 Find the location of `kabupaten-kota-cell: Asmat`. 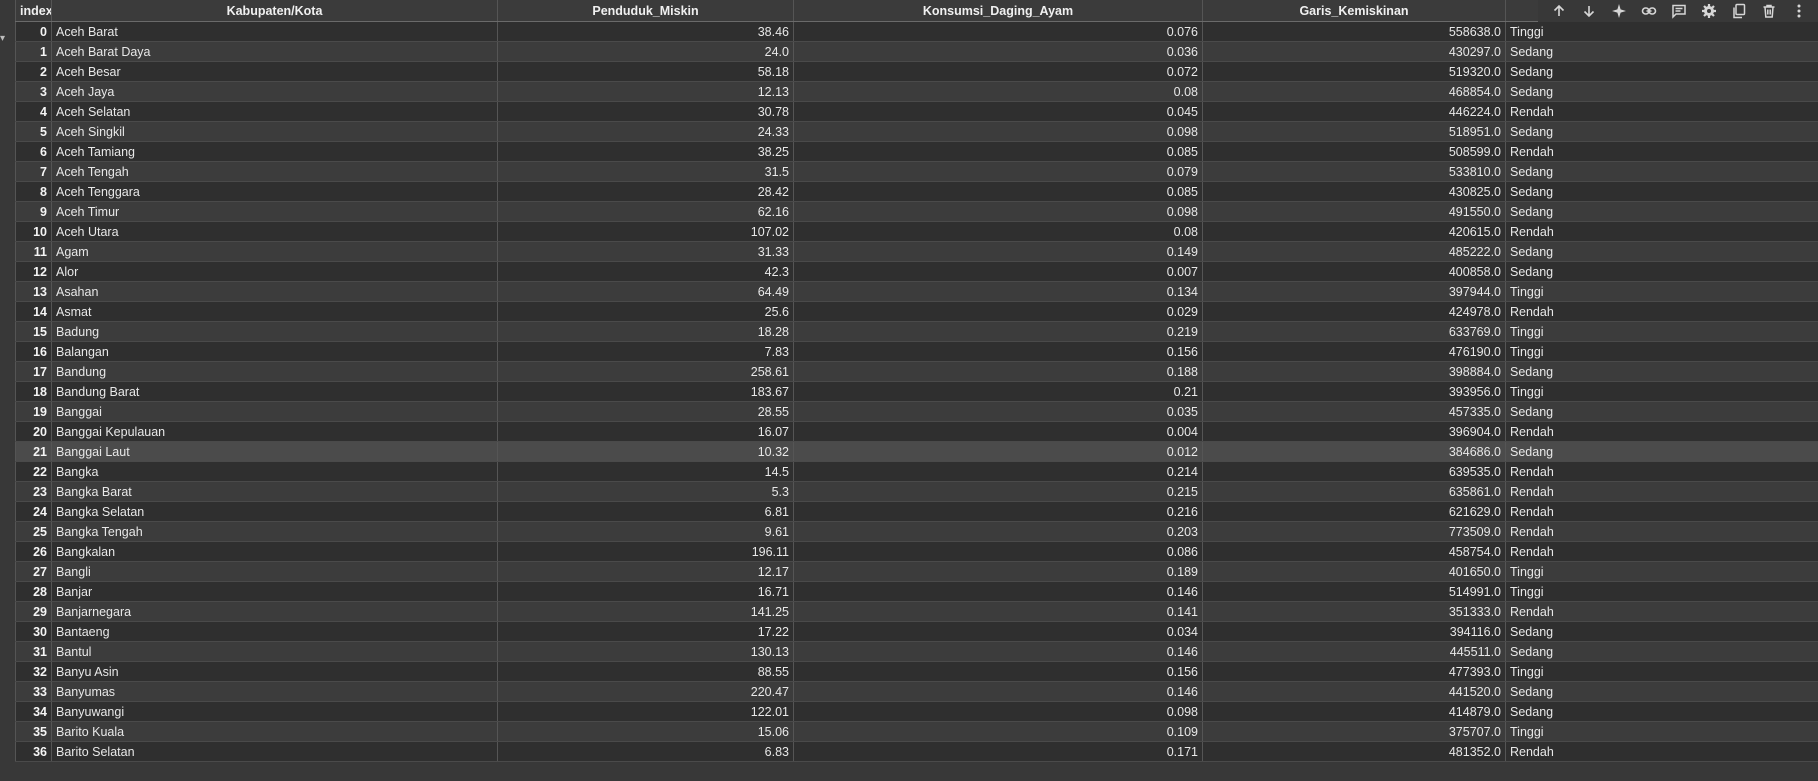

kabupaten-kota-cell: Asmat is located at coordinates (274, 311).